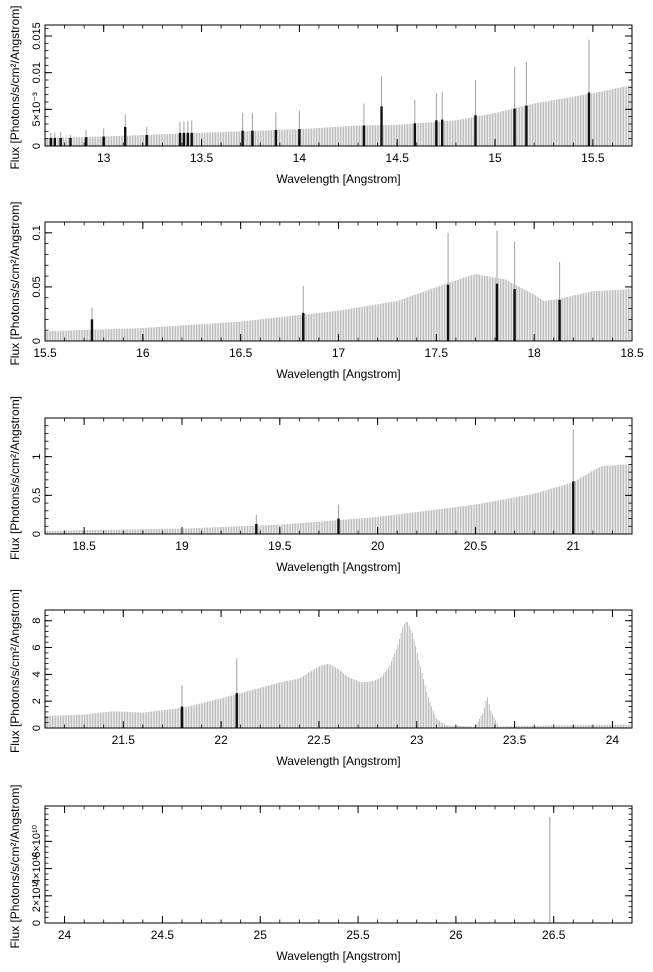  What do you see at coordinates (338, 864) in the screenshot?
I see `plot-frame` at bounding box center [338, 864].